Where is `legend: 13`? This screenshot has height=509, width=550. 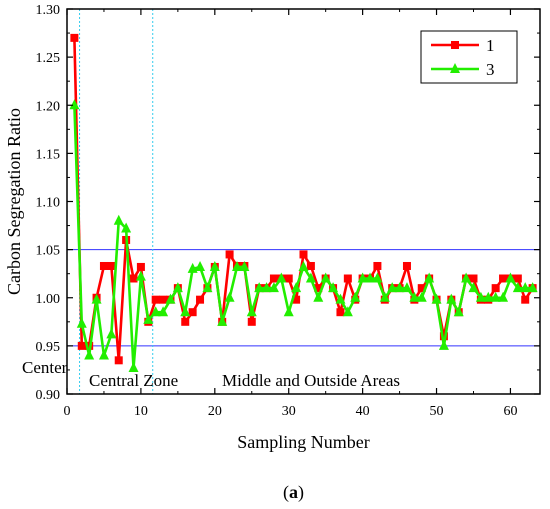 legend: 13 is located at coordinates (469, 57).